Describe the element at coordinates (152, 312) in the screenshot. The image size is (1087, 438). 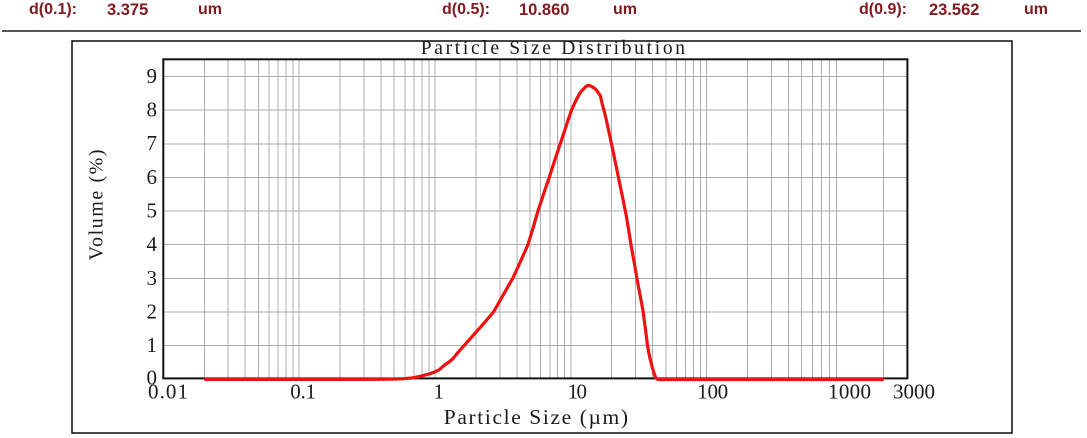
I see `svg-text: 2` at that location.